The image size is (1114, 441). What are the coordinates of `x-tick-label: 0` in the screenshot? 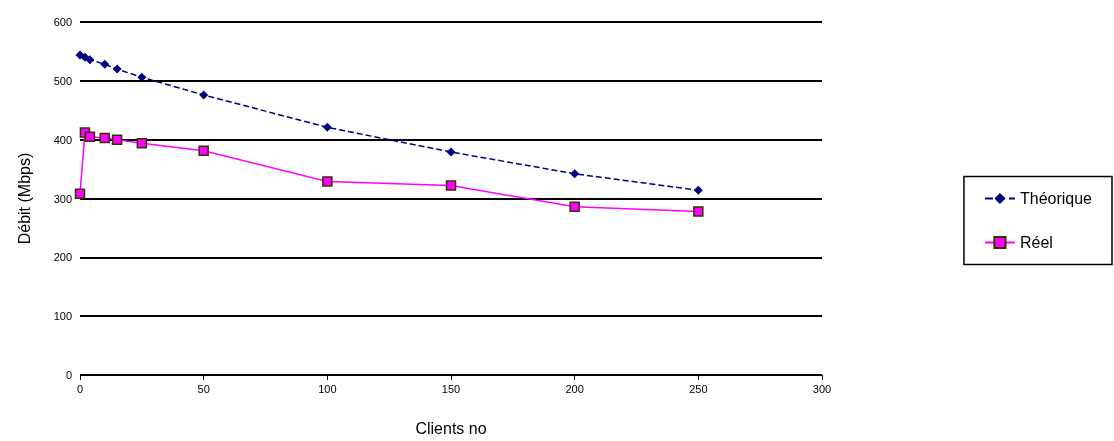 It's located at (80, 388).